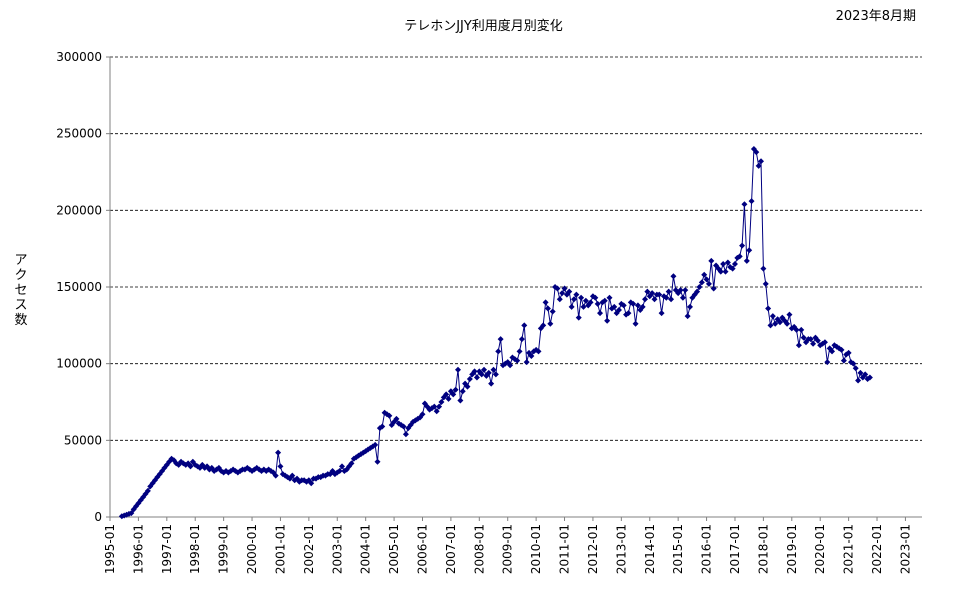 The image size is (967, 594). Describe the element at coordinates (394, 549) in the screenshot. I see `x-tick-label: 2005-01` at that location.